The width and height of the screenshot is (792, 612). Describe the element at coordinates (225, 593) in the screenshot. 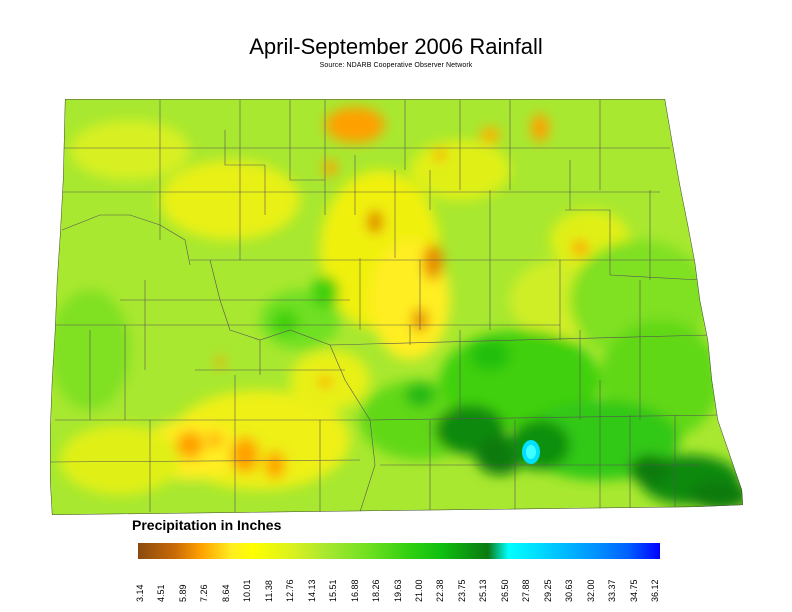

I see `legend-tick-label: 8.64` at that location.